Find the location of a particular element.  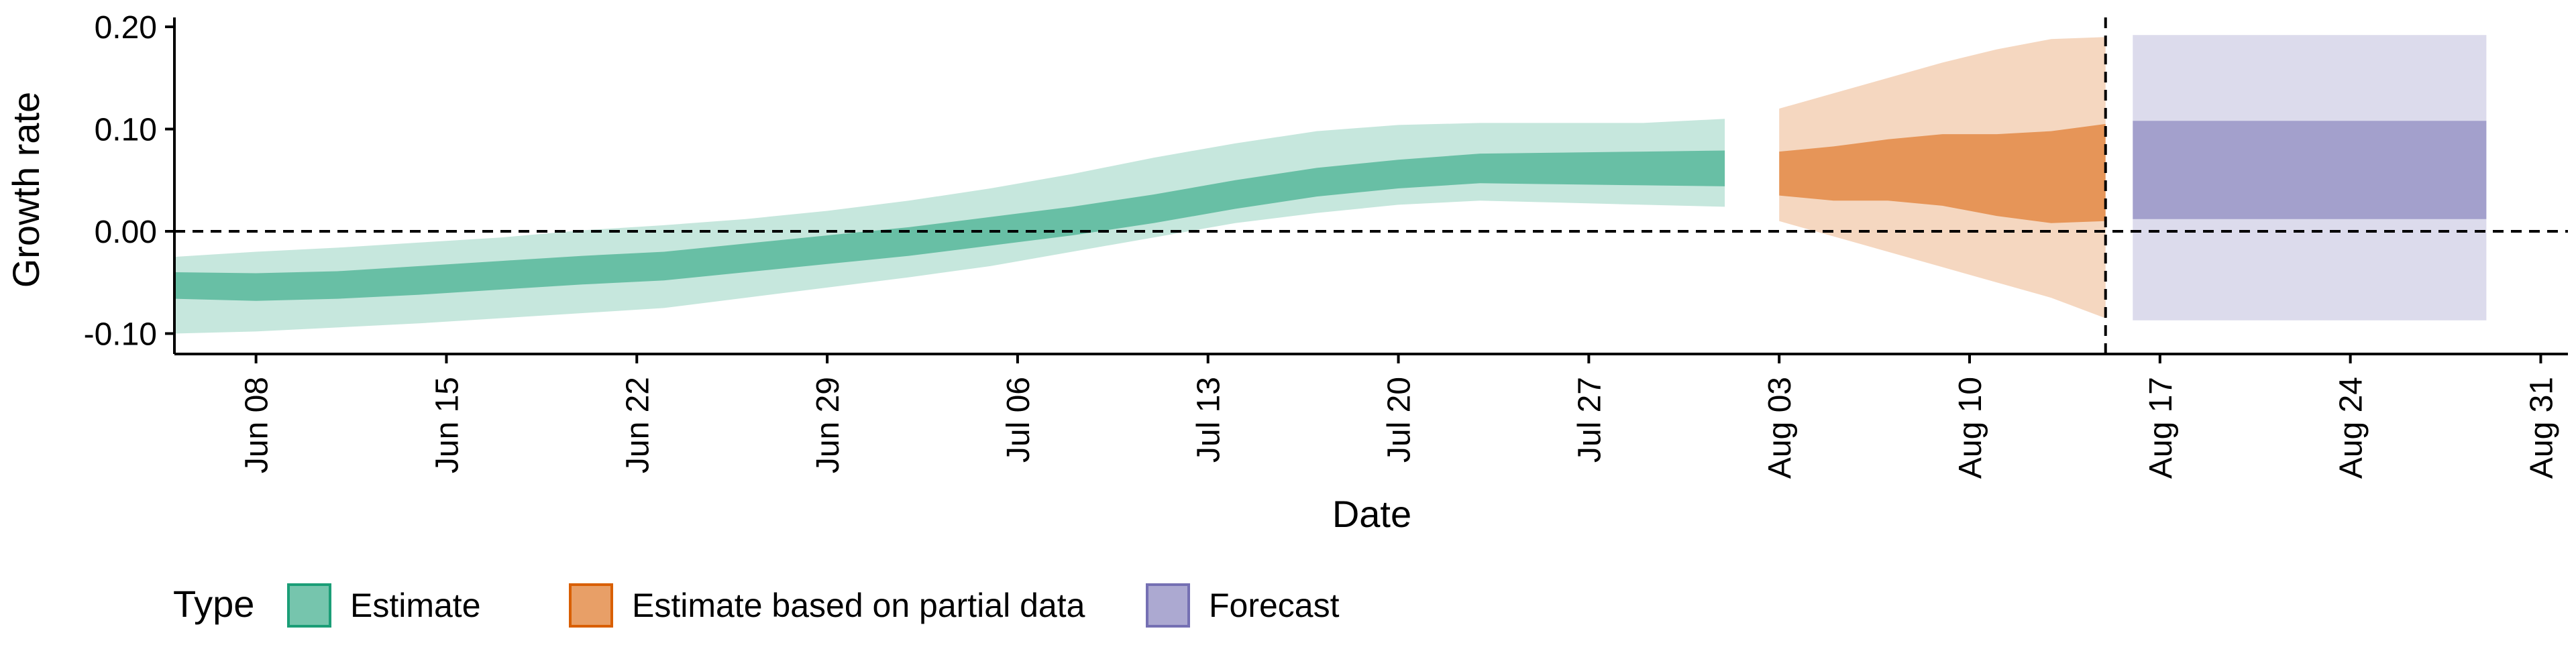

x-axis-label: Date is located at coordinates (1371, 514).